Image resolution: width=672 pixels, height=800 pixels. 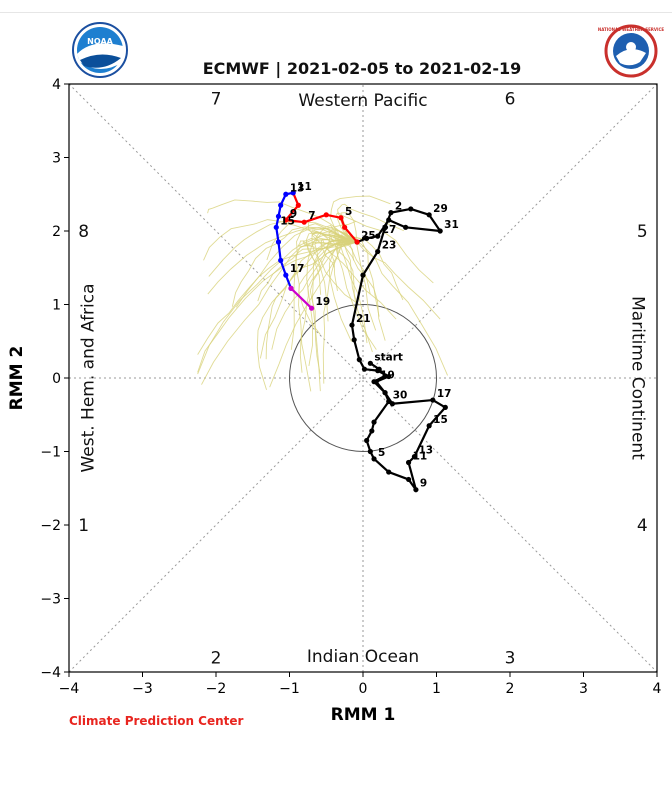 What do you see at coordinates (363, 657) in the screenshot?
I see `region-label-indian-ocean: Indian Ocean` at bounding box center [363, 657].